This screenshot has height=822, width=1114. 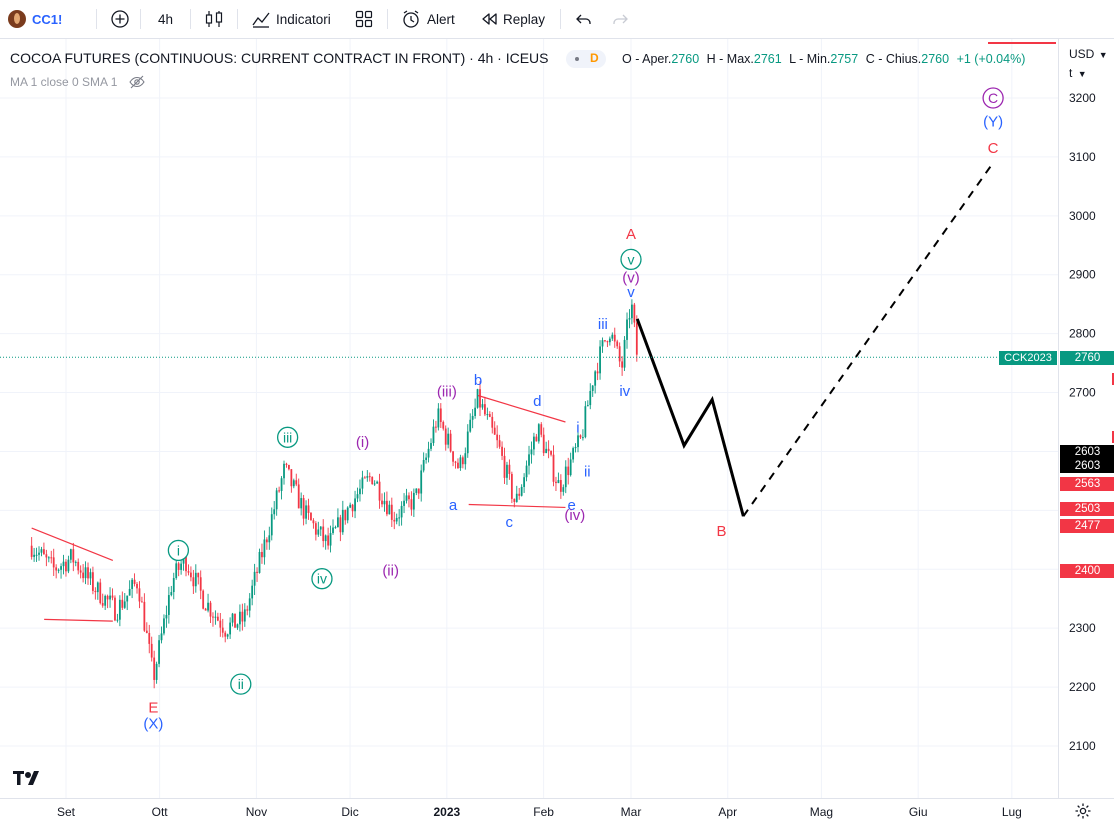 I want to click on unit-selector: t ▼, so click(x=1078, y=73).